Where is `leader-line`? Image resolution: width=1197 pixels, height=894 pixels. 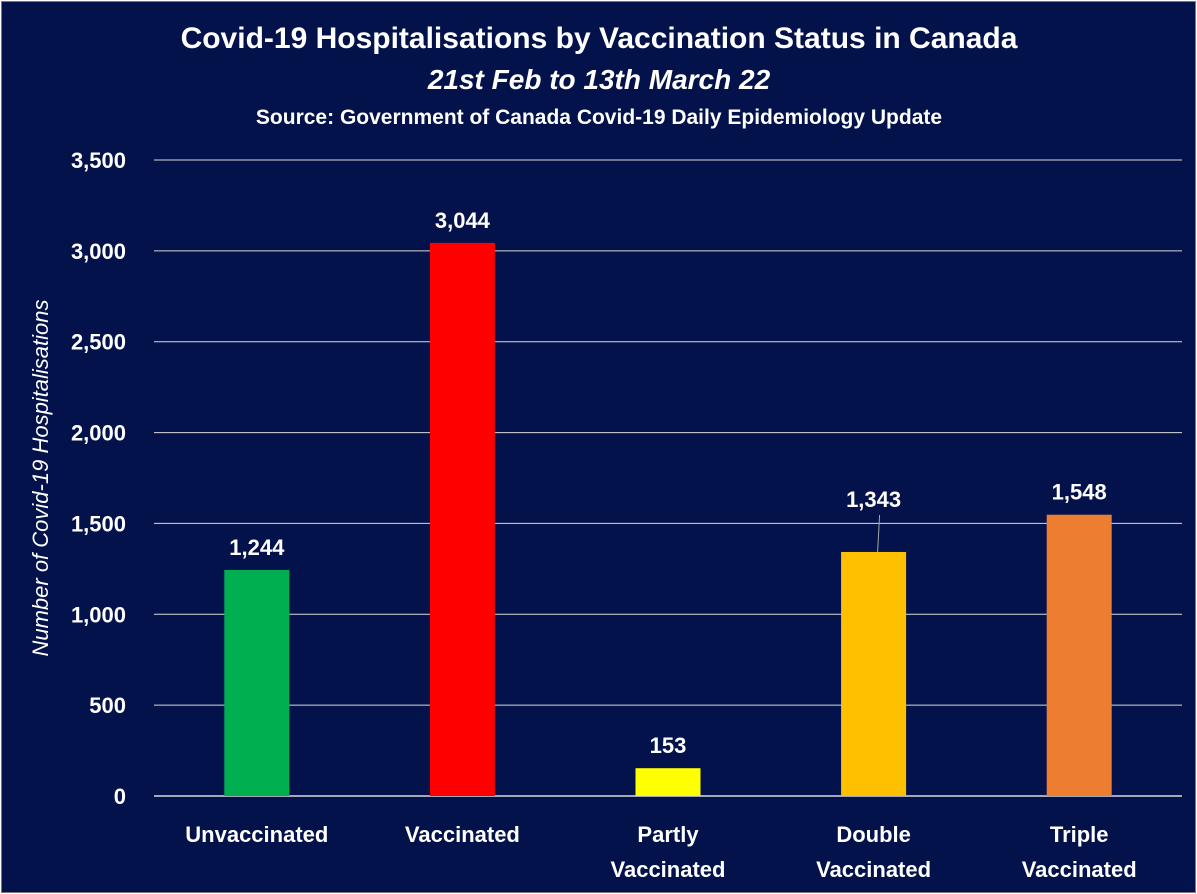
leader-line is located at coordinates (879, 533).